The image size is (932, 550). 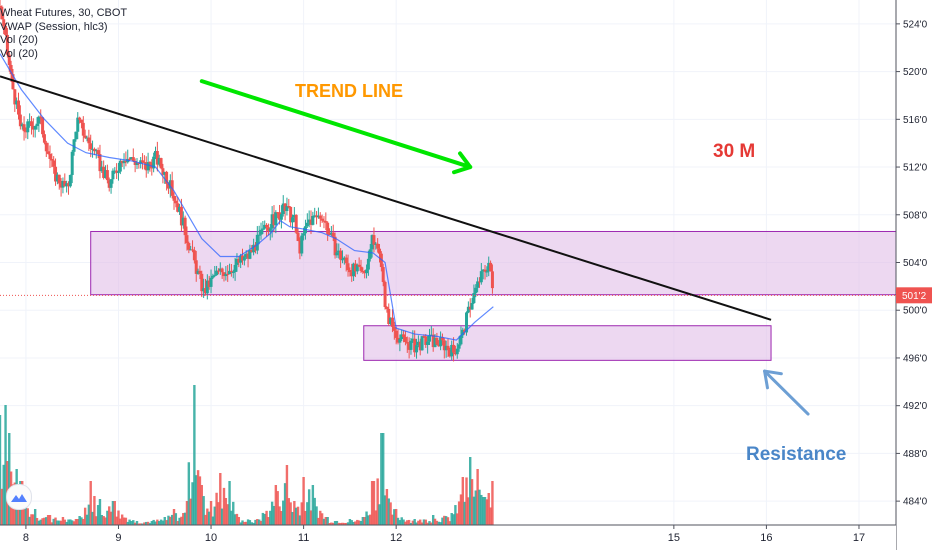 I want to click on time-axis-background, so click(x=448, y=537).